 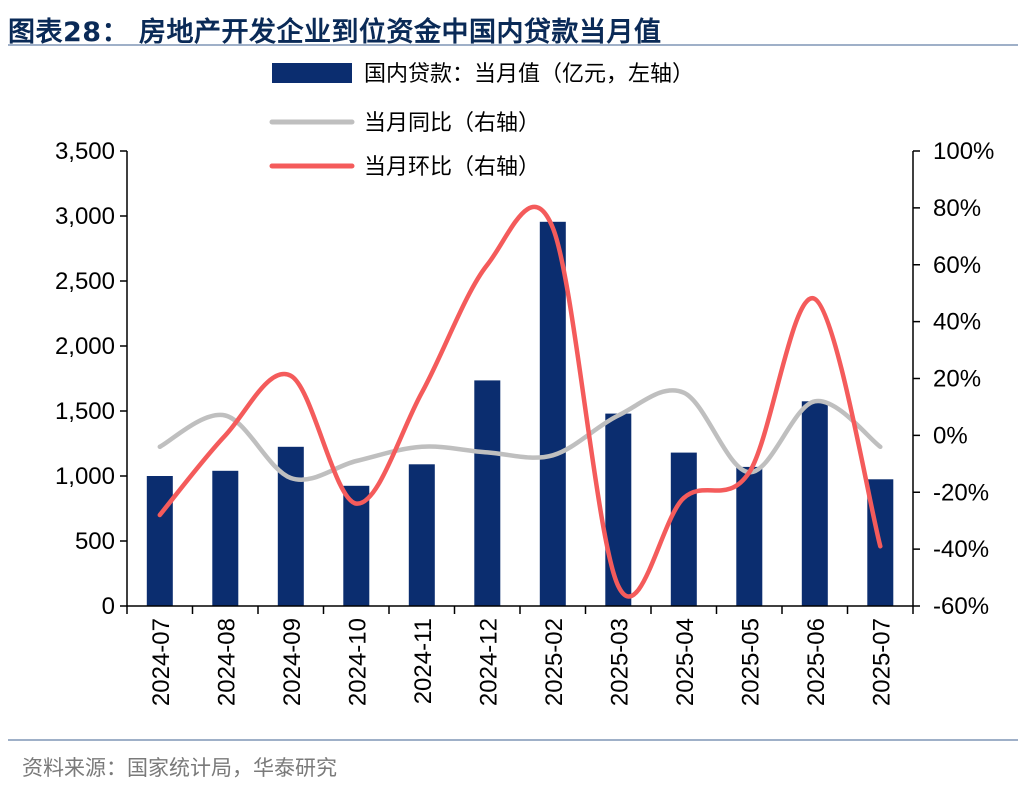 What do you see at coordinates (529, 74) in the screenshot?
I see `legend-label: 国内贷款：当月值（亿元，左轴）` at bounding box center [529, 74].